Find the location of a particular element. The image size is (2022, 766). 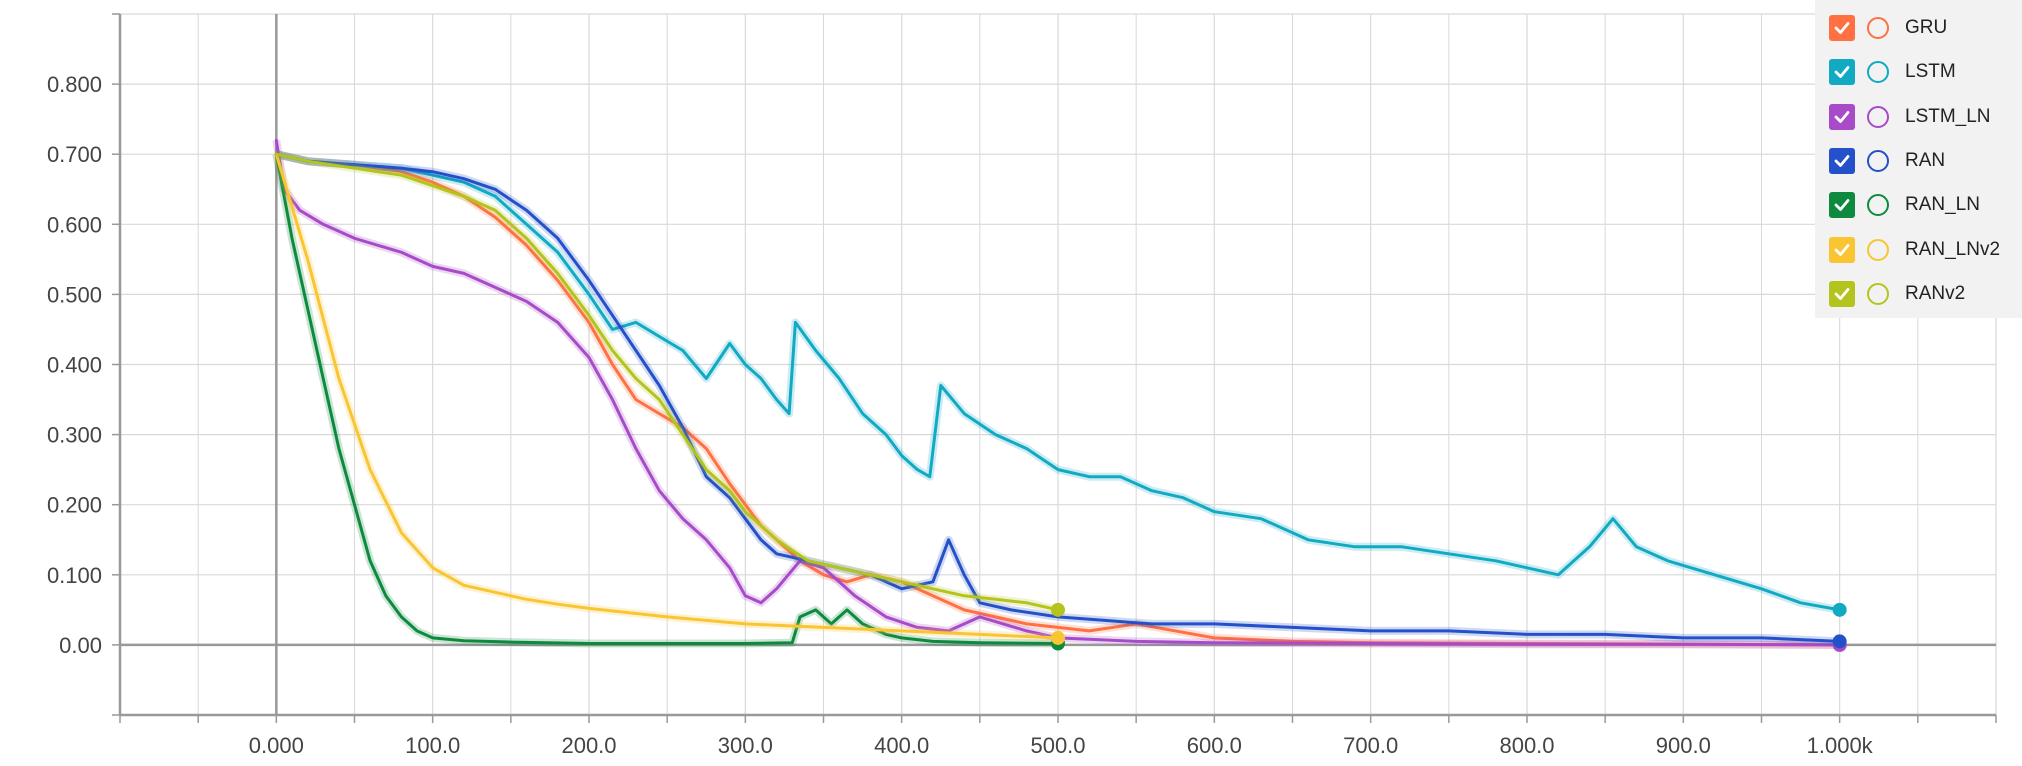

legend-item-lstm: LSTM is located at coordinates (1892, 72).